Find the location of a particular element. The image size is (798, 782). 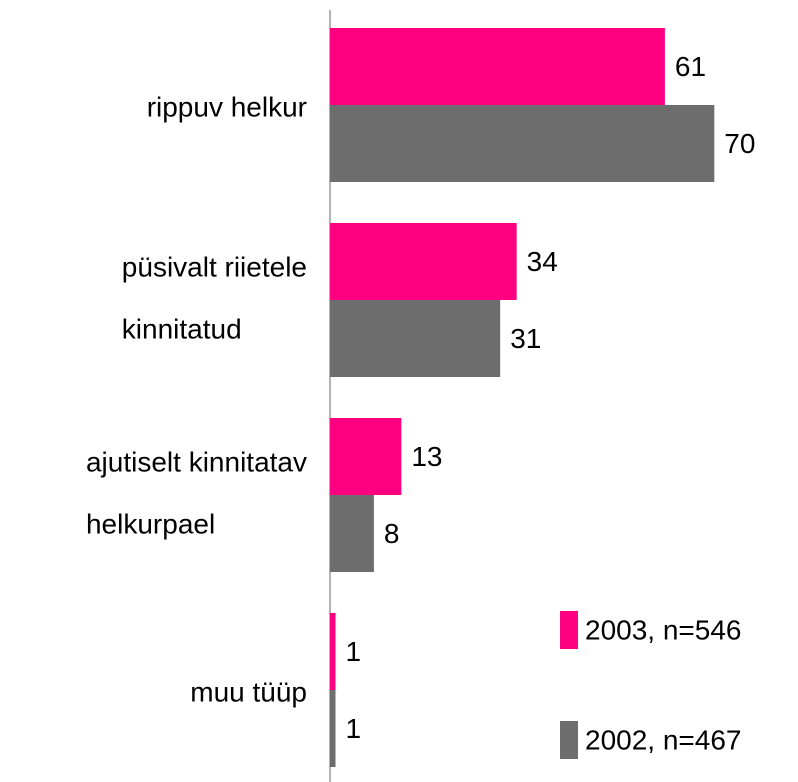

category-label: kinnitatud is located at coordinates (182, 328).